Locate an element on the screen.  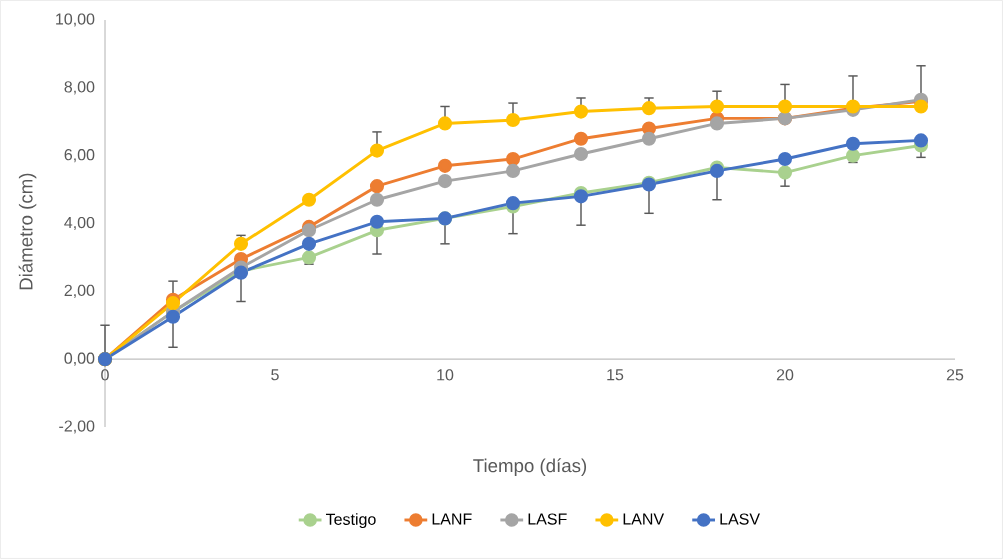
y-tick-label: 0,00 is located at coordinates (79, 359).